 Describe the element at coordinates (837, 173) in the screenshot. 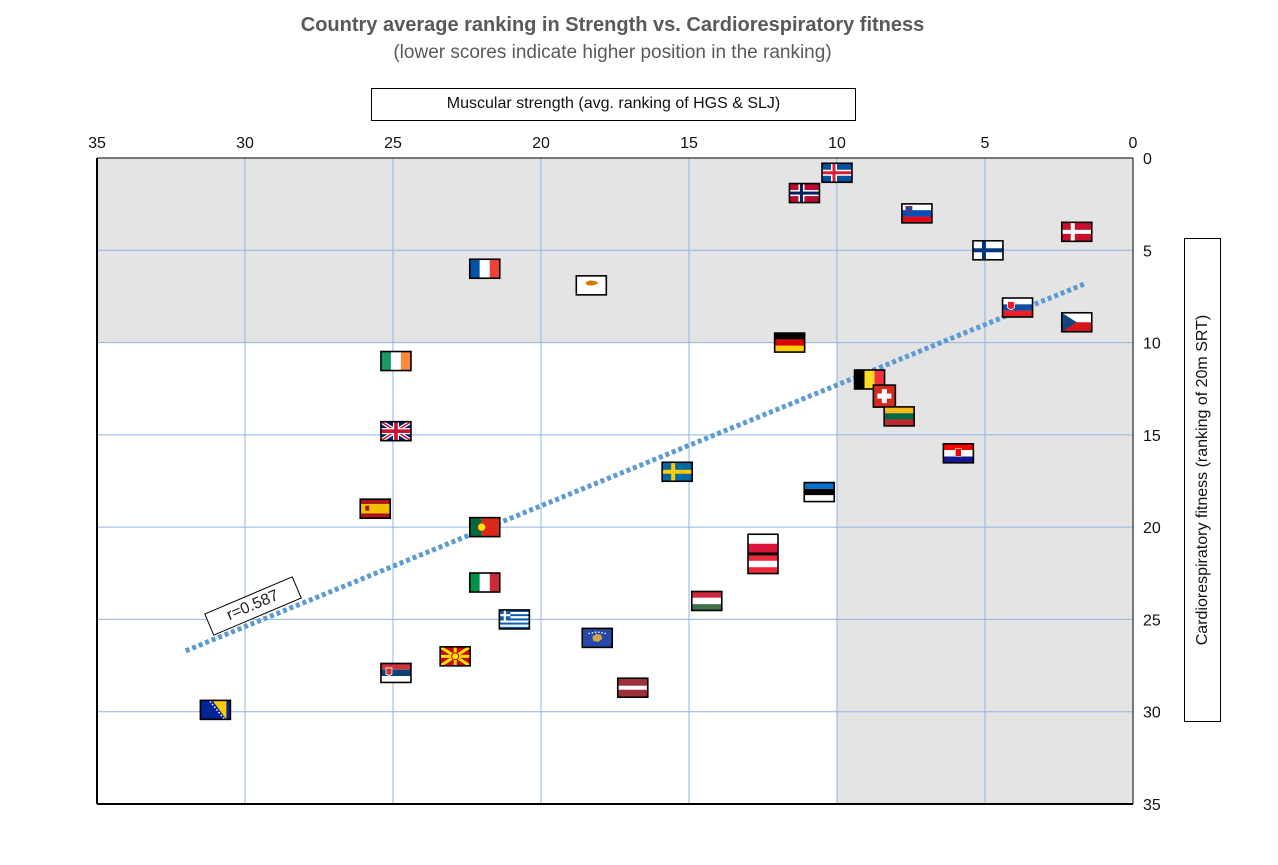

I see `iceland-flag` at that location.